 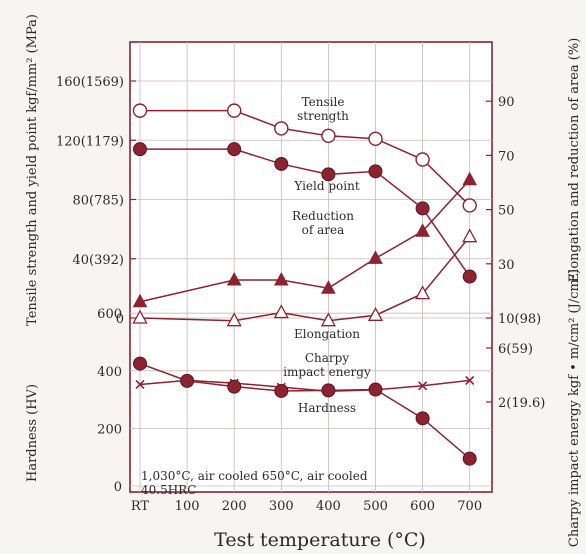 What do you see at coordinates (323, 230) in the screenshot?
I see `label-reduction-2: of area` at bounding box center [323, 230].